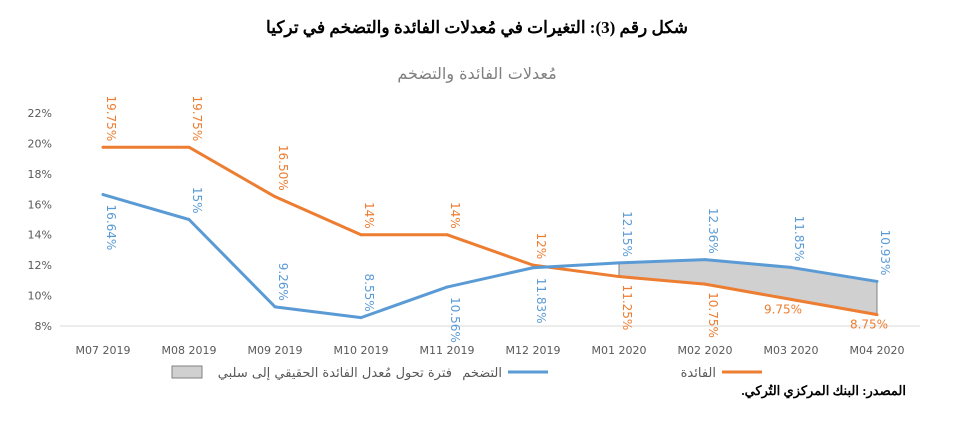  I want to click on data-label-inflation: 11.85%, so click(799, 239).